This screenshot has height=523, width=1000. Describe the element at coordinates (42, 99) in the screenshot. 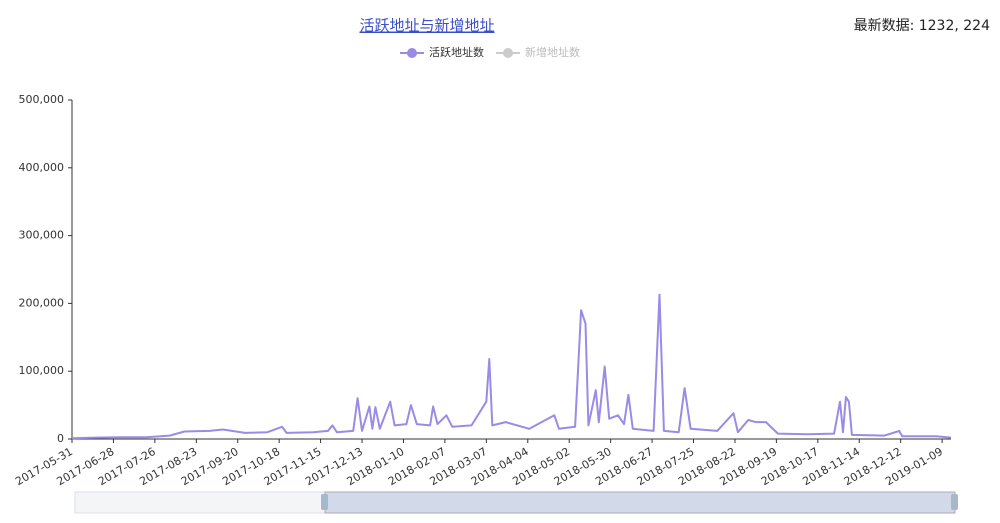

I see `y-tick-label: 500,000` at that location.